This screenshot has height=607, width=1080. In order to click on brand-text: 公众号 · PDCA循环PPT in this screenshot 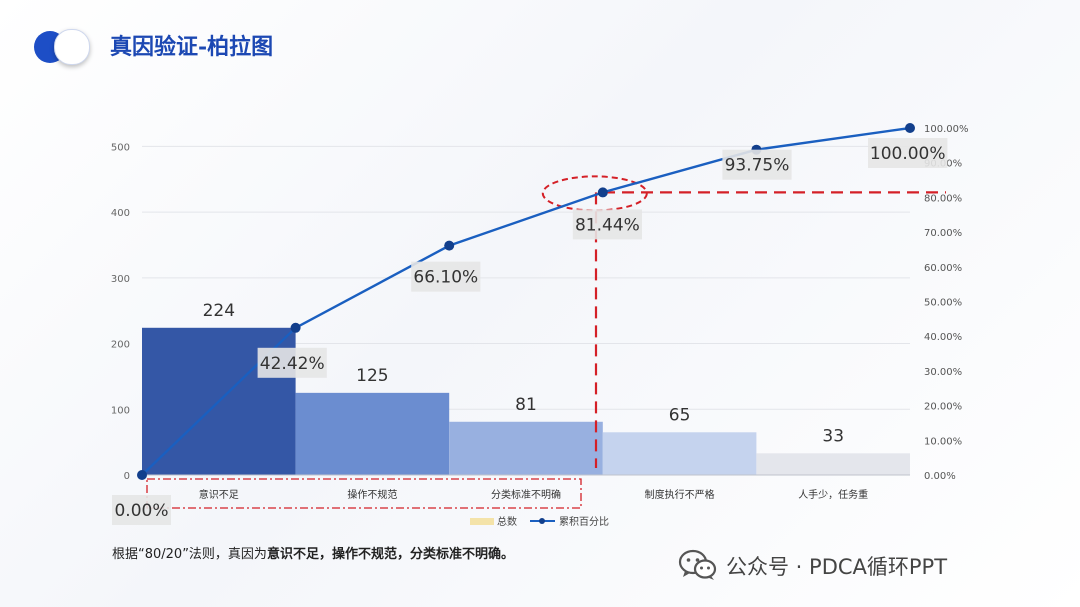, I will do `click(837, 567)`.